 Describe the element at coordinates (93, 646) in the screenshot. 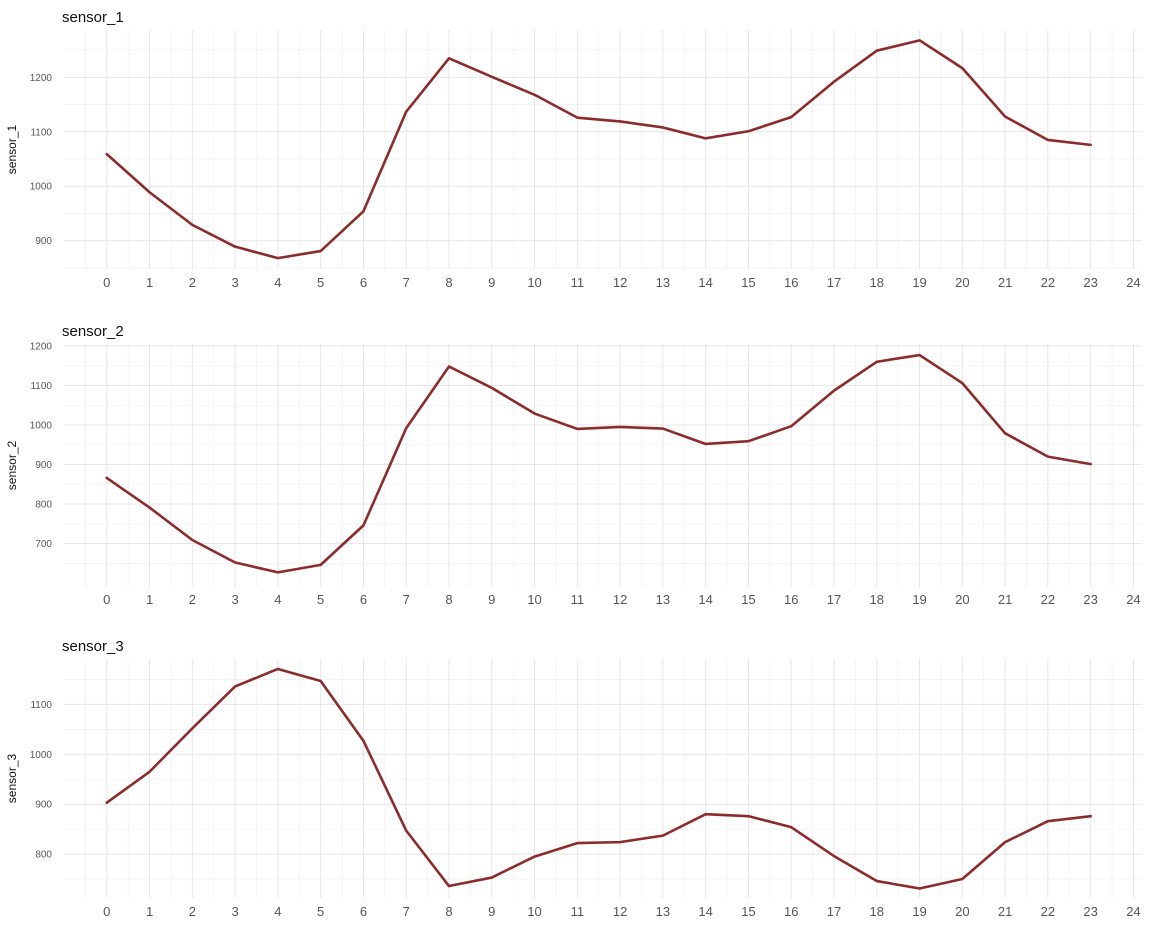

I see `panel-title: sensor_3` at that location.